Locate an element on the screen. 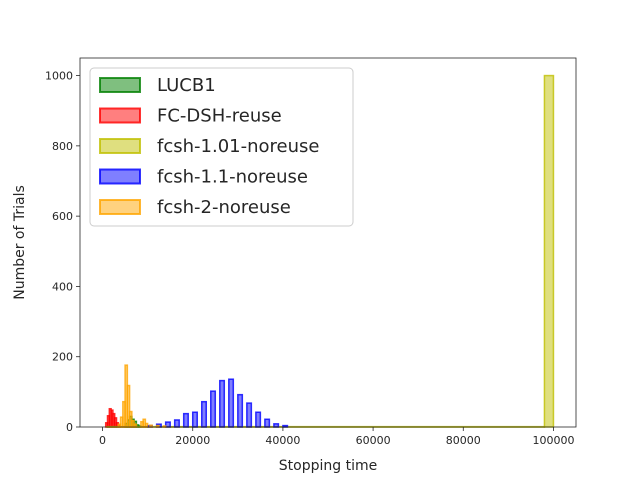  legend-box is located at coordinates (221, 147).